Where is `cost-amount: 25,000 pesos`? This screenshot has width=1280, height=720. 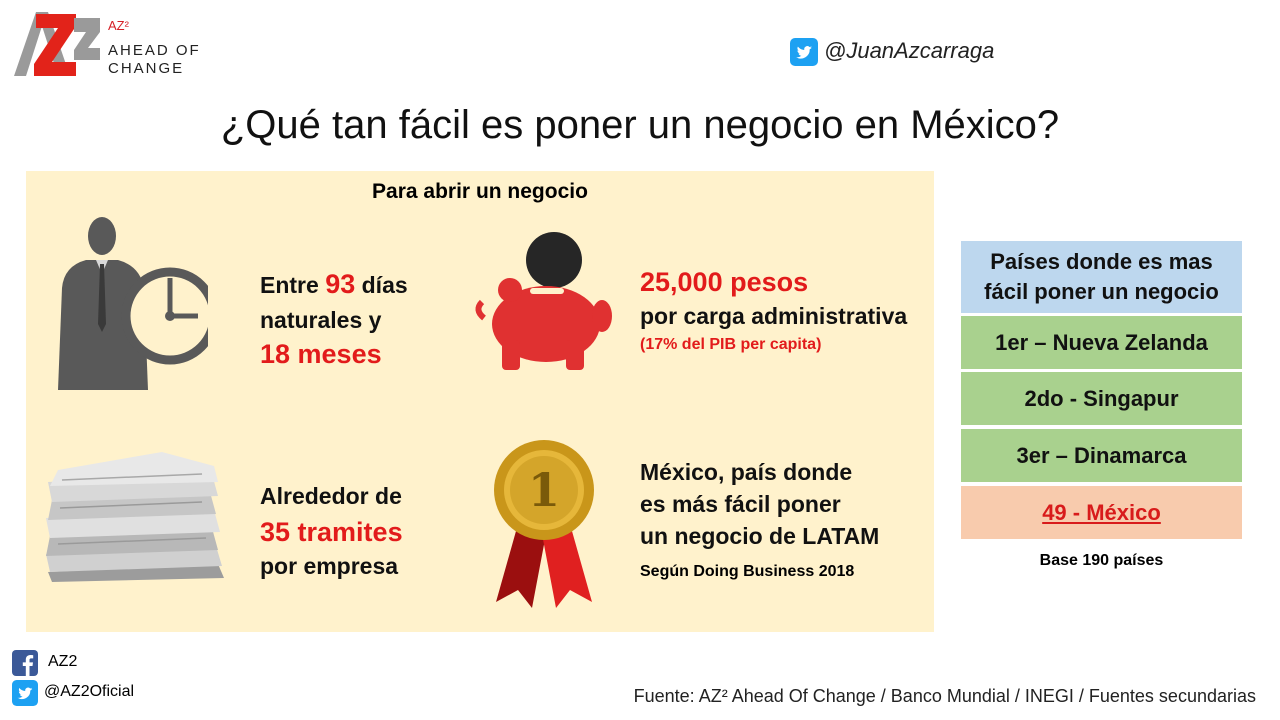
cost-amount: 25,000 pesos is located at coordinates (724, 282).